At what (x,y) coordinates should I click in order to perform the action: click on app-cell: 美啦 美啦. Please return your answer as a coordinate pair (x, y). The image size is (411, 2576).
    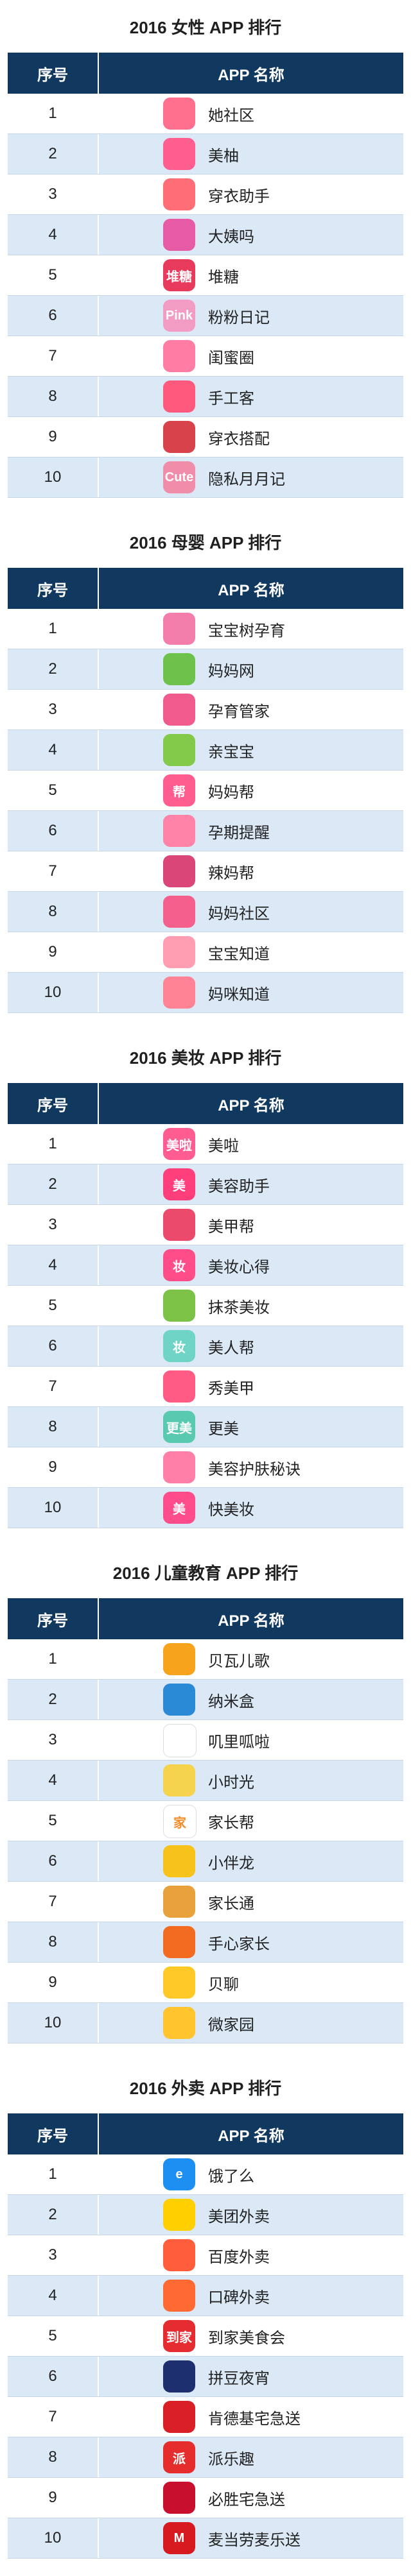
    Looking at the image, I should click on (251, 1144).